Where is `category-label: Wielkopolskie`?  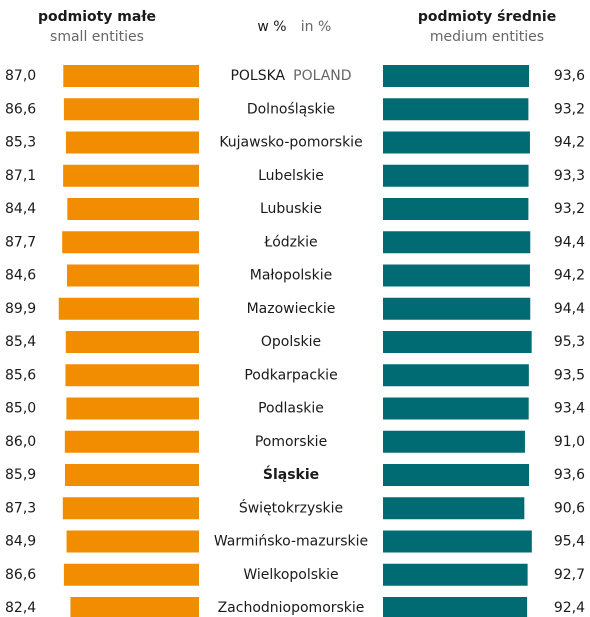
category-label: Wielkopolskie is located at coordinates (290, 575).